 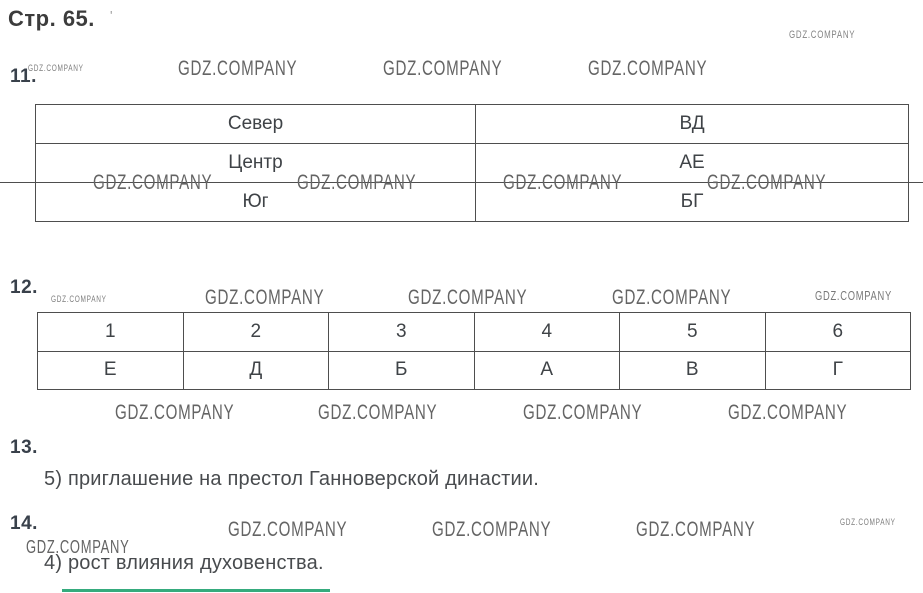 I want to click on section-12-number: 12., so click(x=24, y=287).